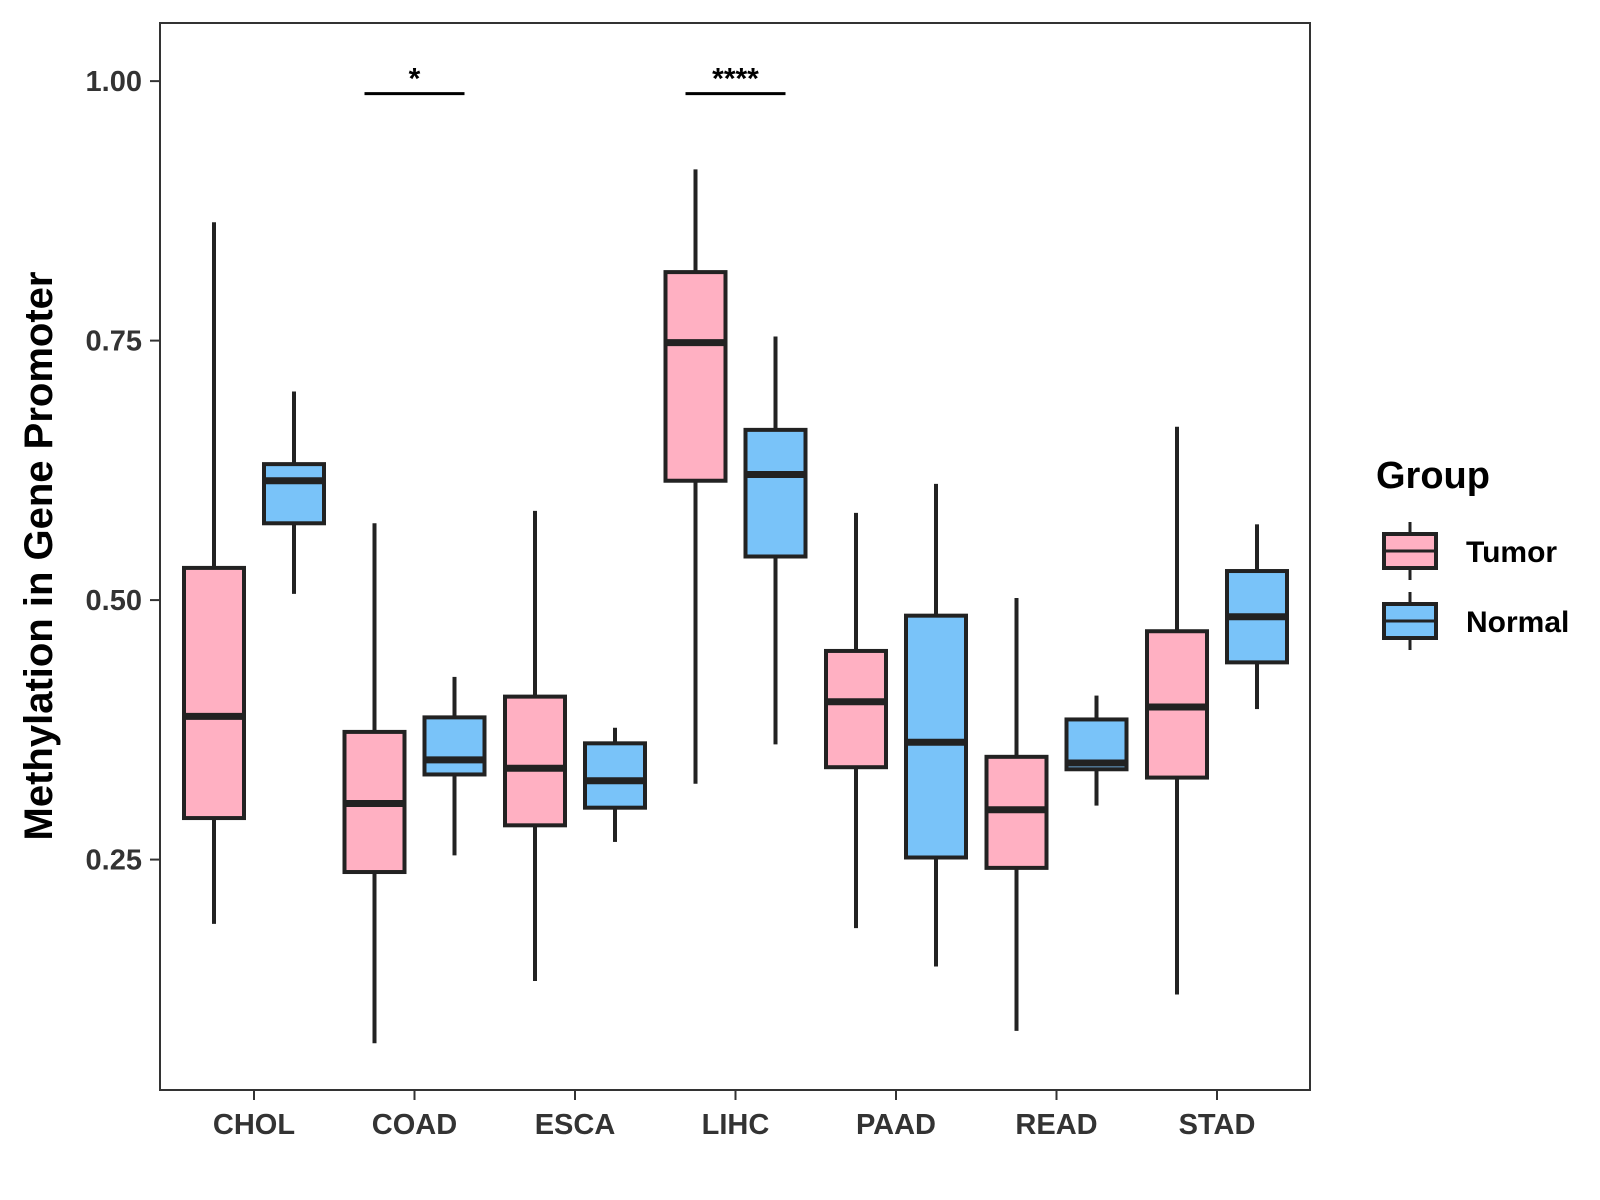 This screenshot has height=1200, width=1600. What do you see at coordinates (1177, 710) in the screenshot?
I see `box-tumor-stad` at bounding box center [1177, 710].